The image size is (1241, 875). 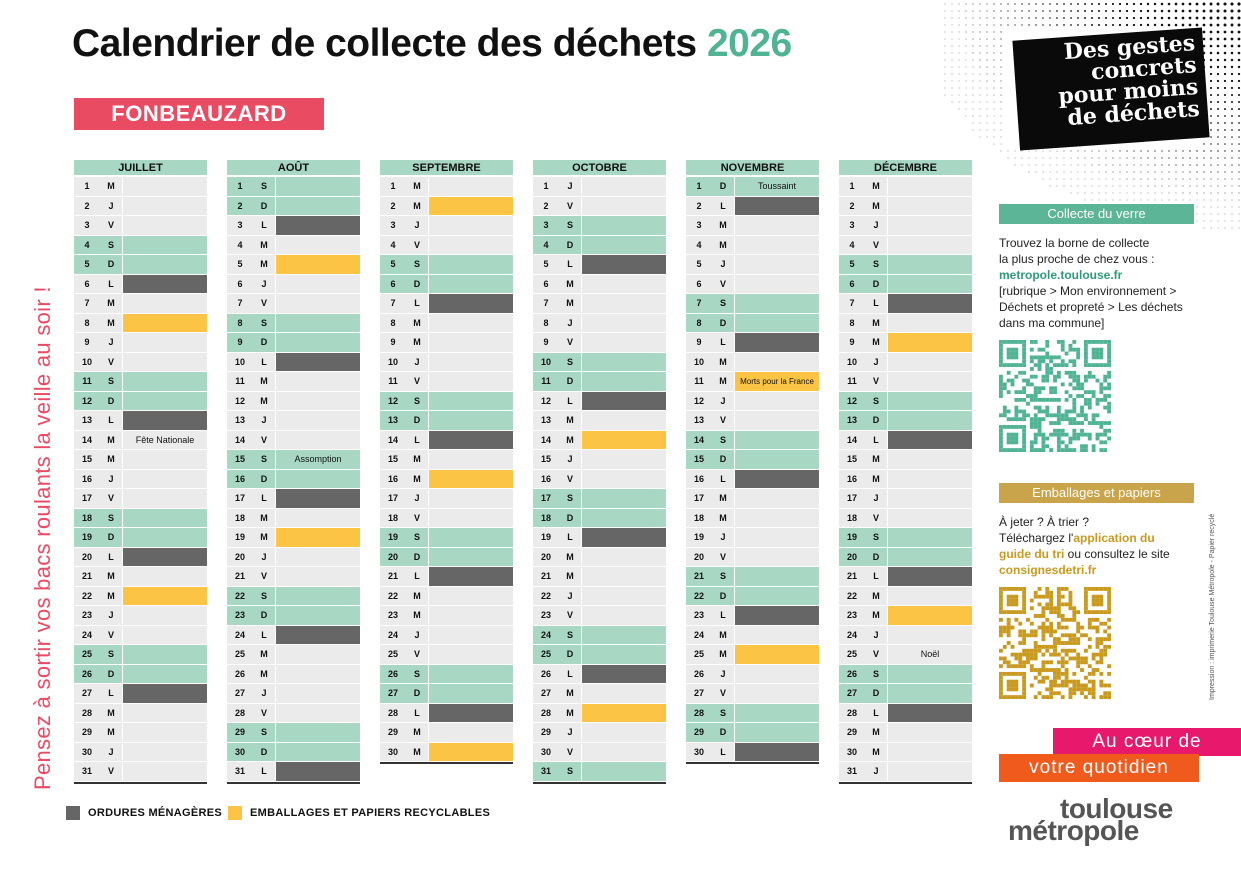 What do you see at coordinates (851, 712) in the screenshot?
I see `day-number: 28` at bounding box center [851, 712].